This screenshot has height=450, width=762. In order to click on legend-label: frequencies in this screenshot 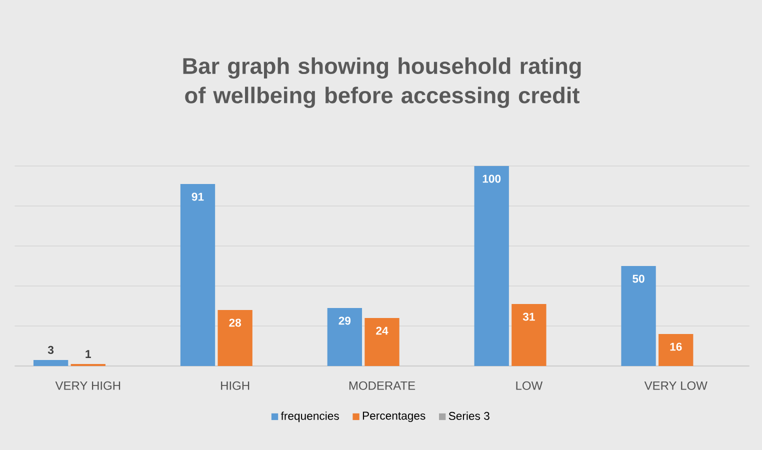, I will do `click(309, 417)`.